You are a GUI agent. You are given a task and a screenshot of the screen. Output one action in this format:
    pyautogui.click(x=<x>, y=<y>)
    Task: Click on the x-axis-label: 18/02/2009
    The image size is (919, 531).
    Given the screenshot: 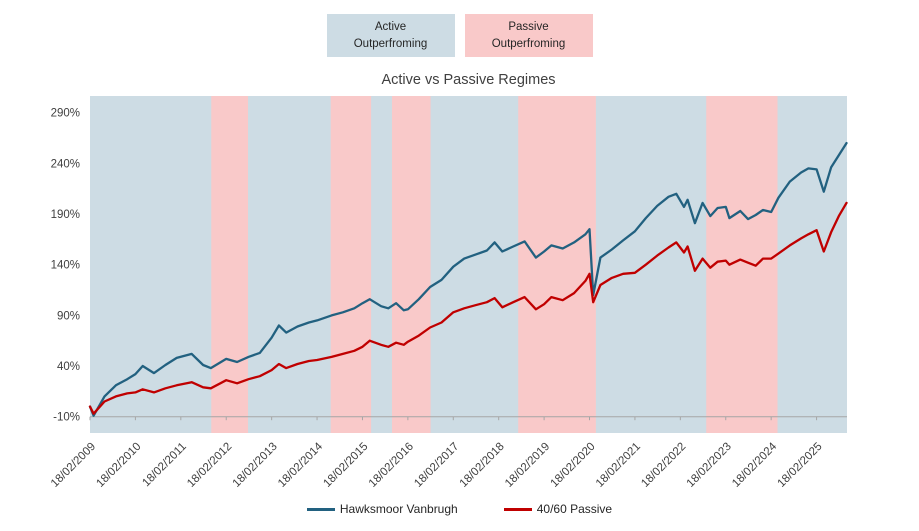 What is the action you would take?
    pyautogui.click(x=73, y=465)
    